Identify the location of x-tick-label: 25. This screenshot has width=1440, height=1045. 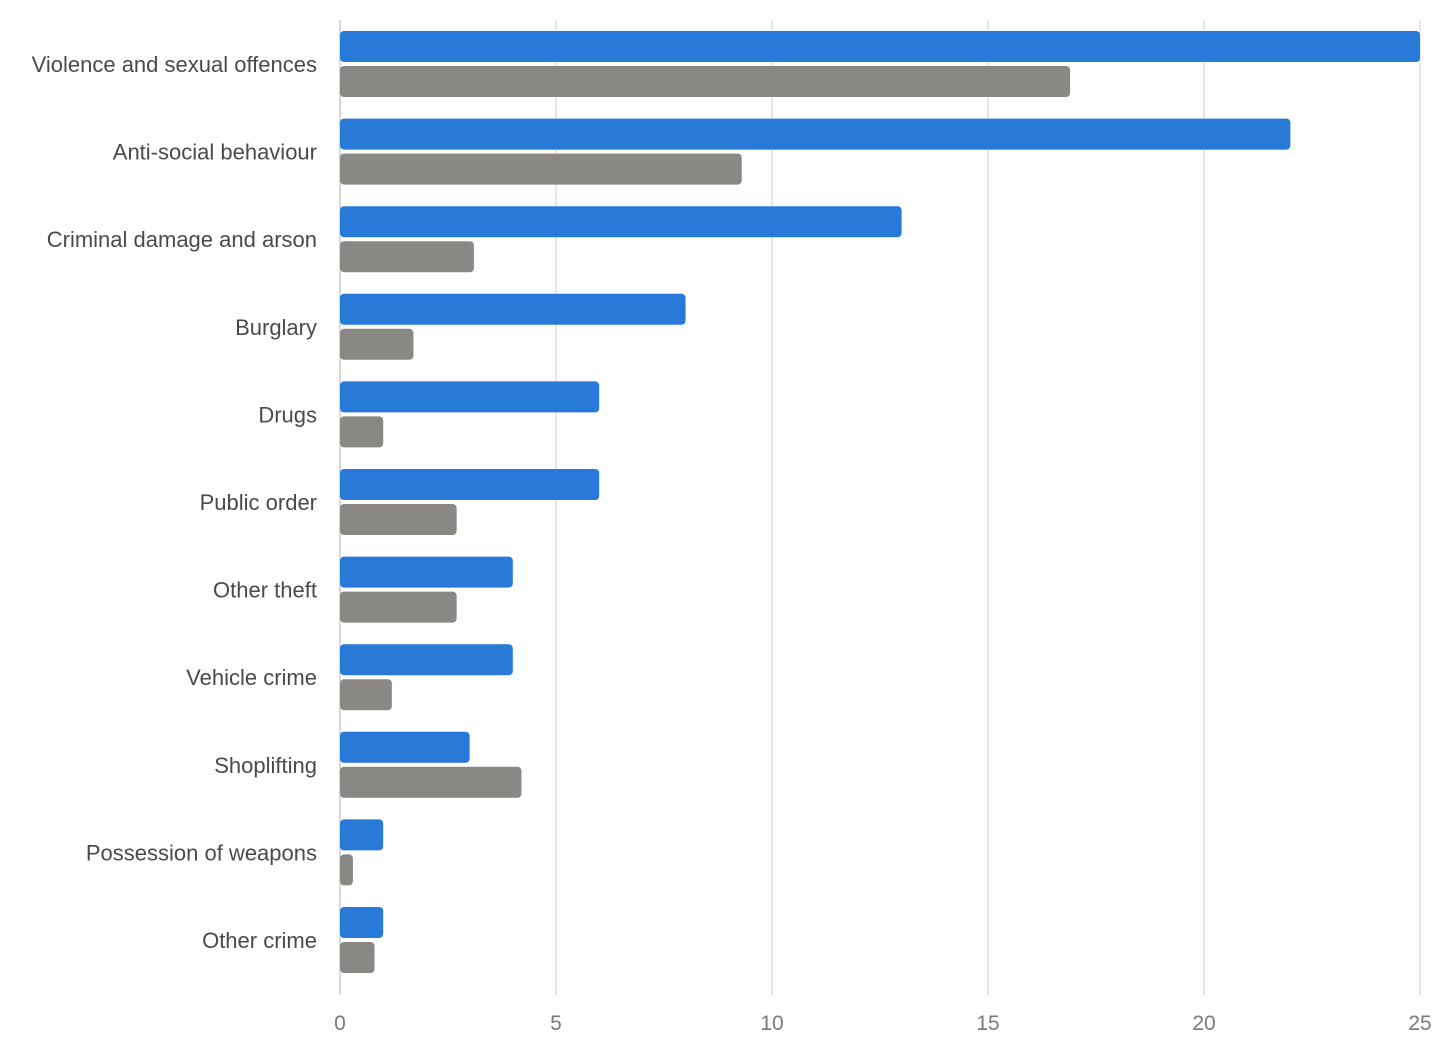
(1419, 1023).